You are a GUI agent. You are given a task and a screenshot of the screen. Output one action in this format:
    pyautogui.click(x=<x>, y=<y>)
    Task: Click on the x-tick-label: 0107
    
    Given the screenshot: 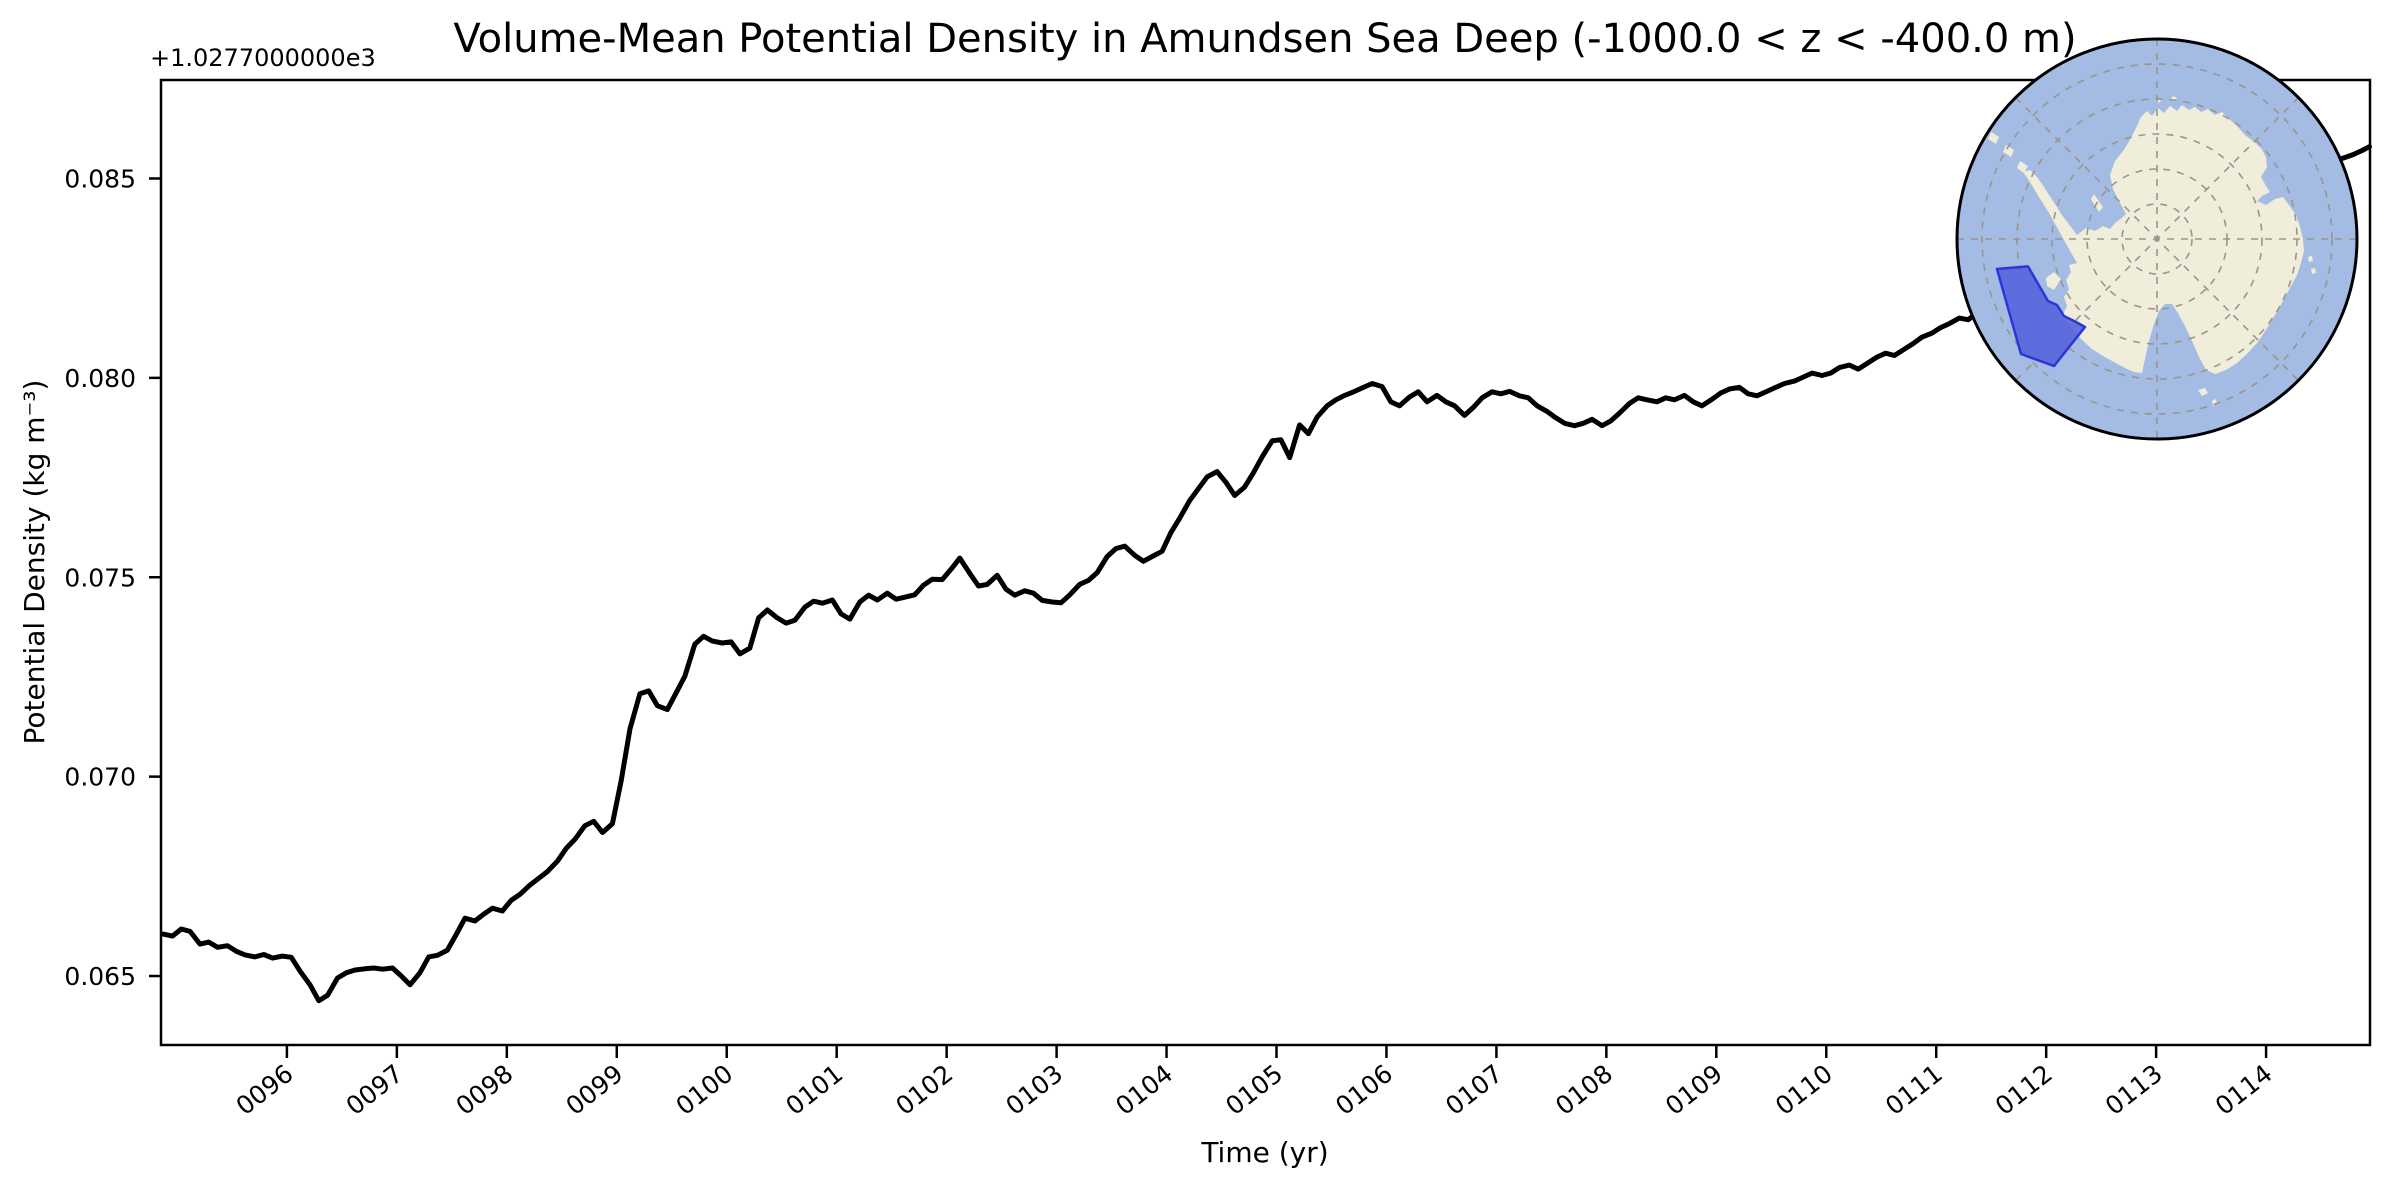 What is the action you would take?
    pyautogui.click(x=1474, y=1090)
    